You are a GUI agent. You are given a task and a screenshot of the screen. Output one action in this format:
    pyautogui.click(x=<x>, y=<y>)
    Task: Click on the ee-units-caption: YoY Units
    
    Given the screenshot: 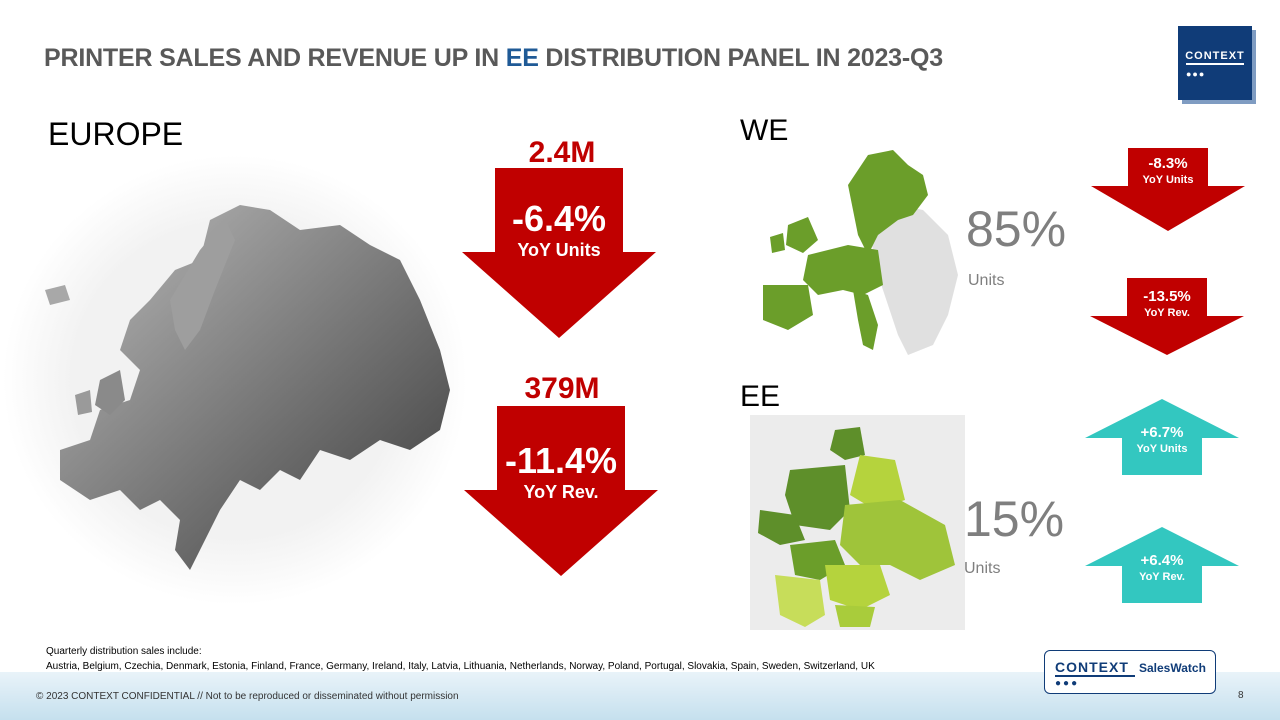 What is the action you would take?
    pyautogui.click(x=1162, y=449)
    